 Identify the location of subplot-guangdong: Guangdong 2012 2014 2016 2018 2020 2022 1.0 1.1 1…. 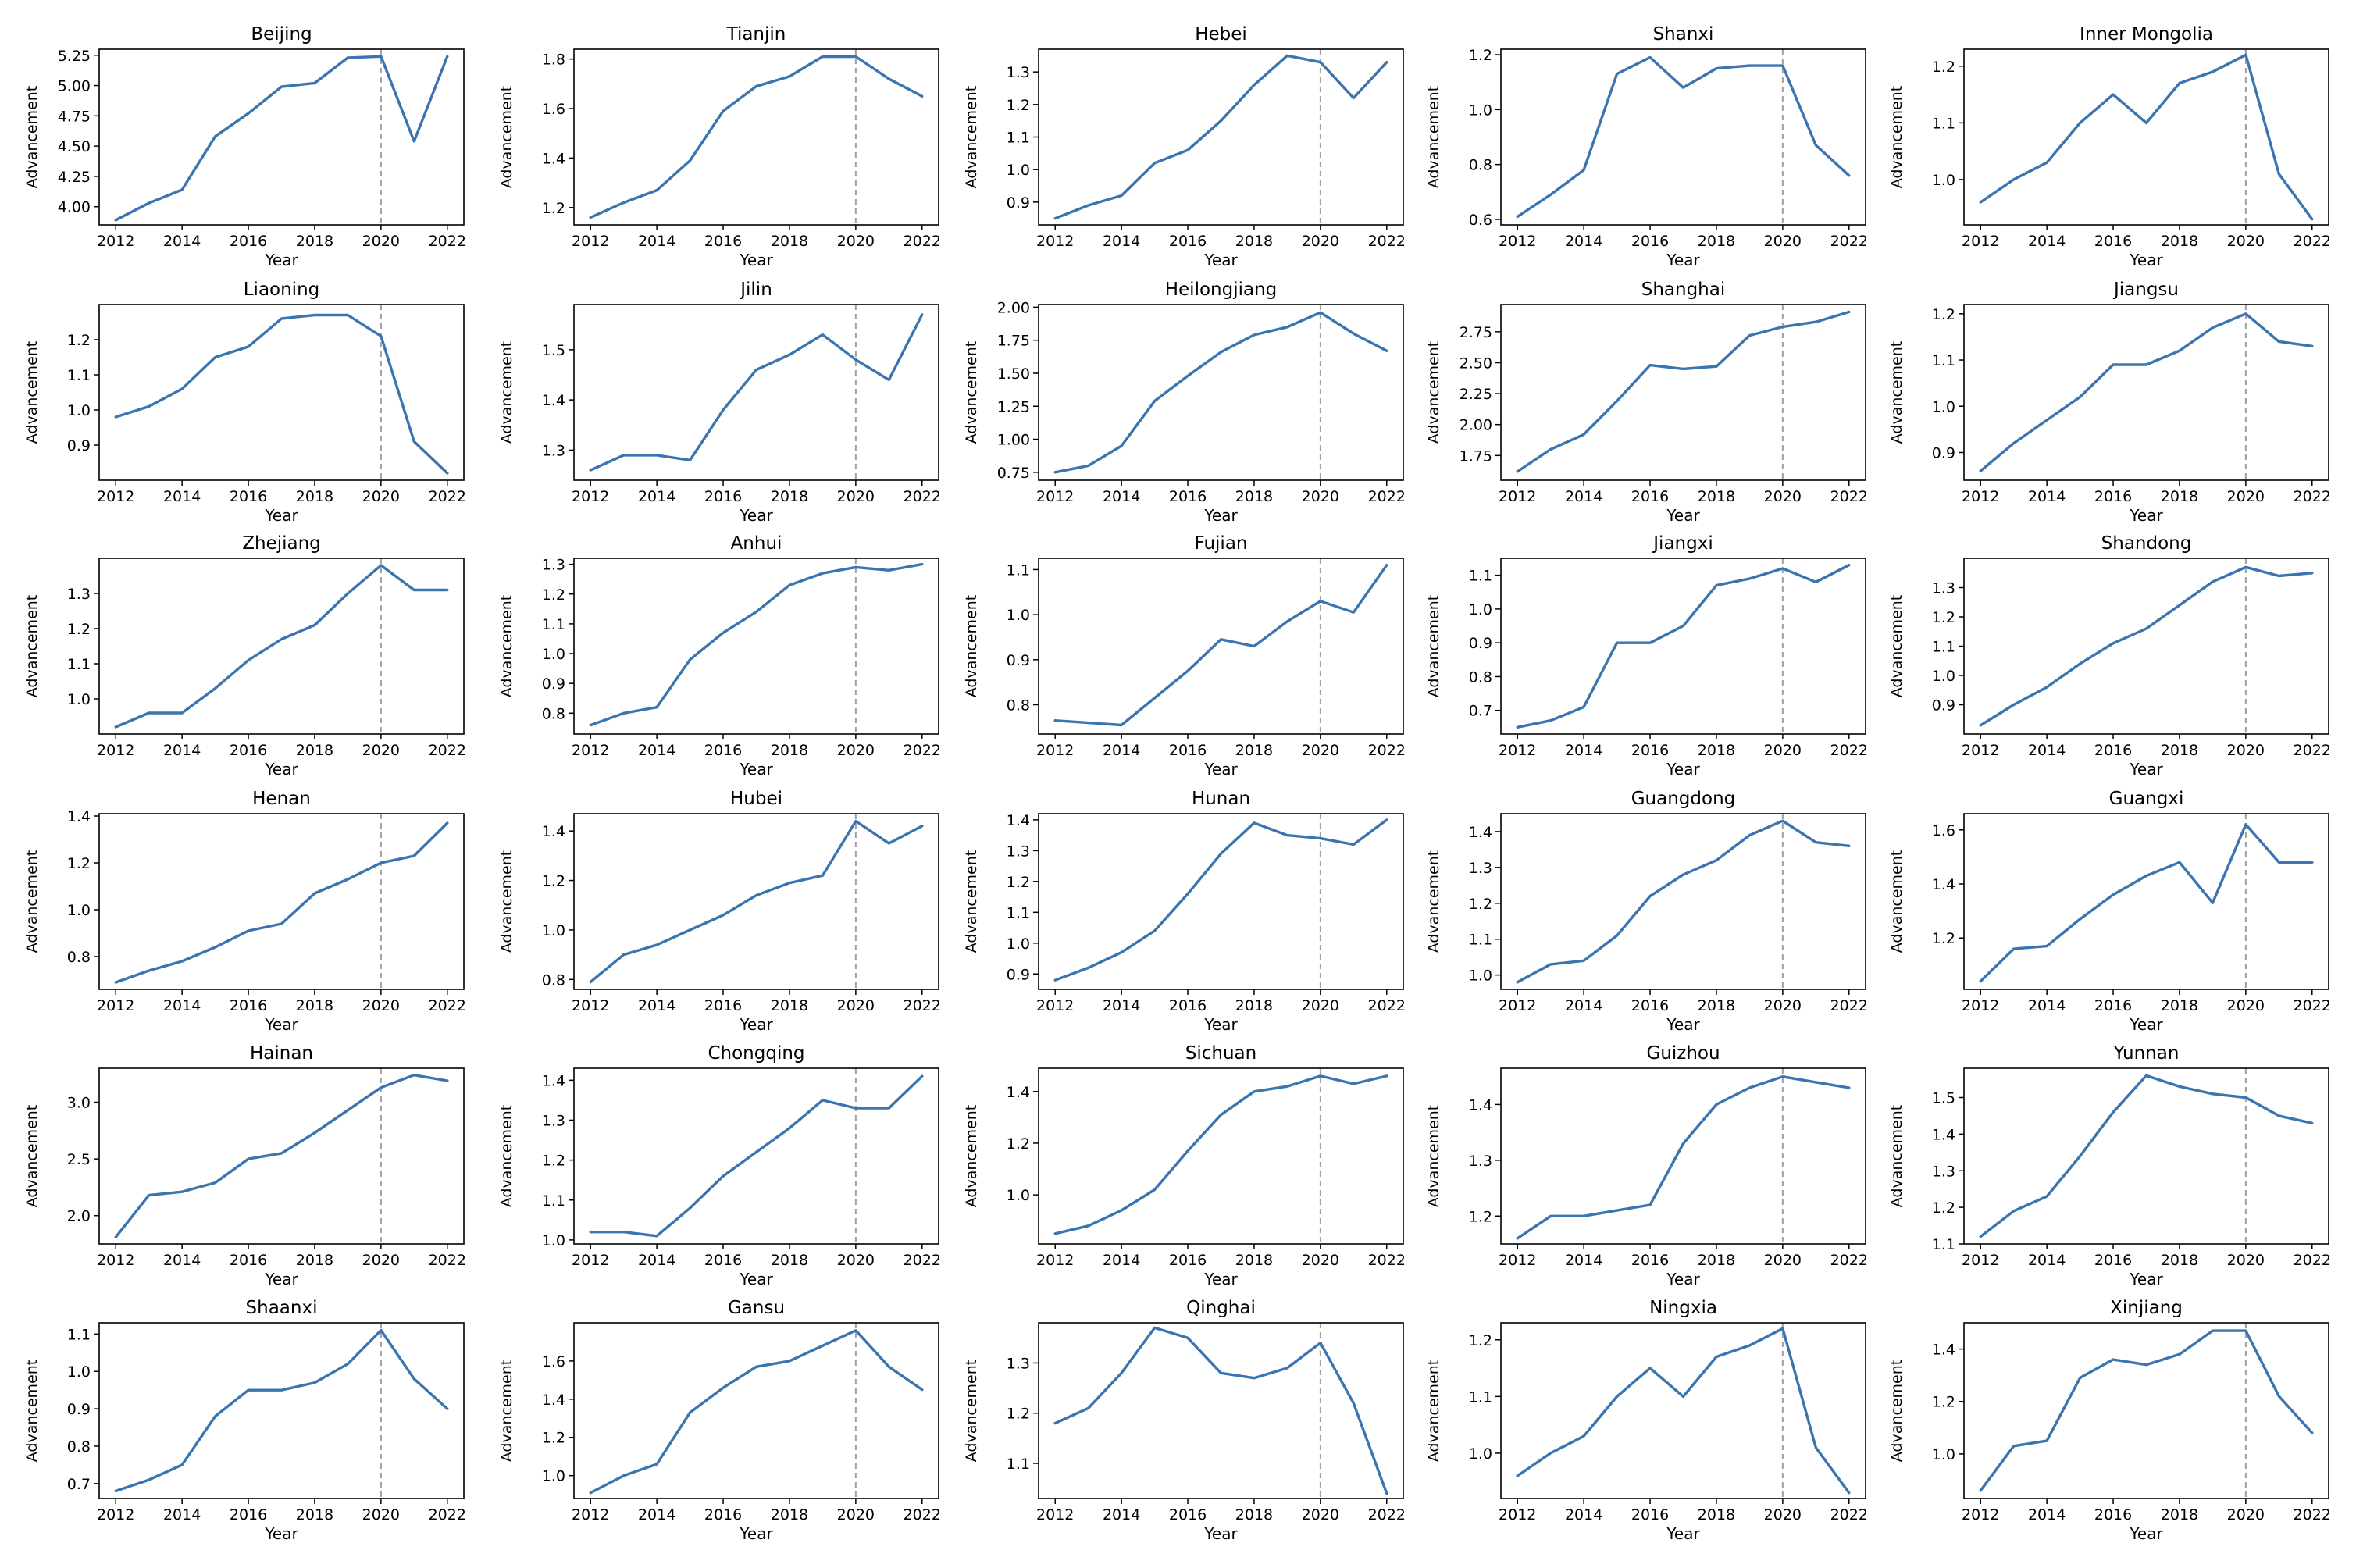
(1646, 911).